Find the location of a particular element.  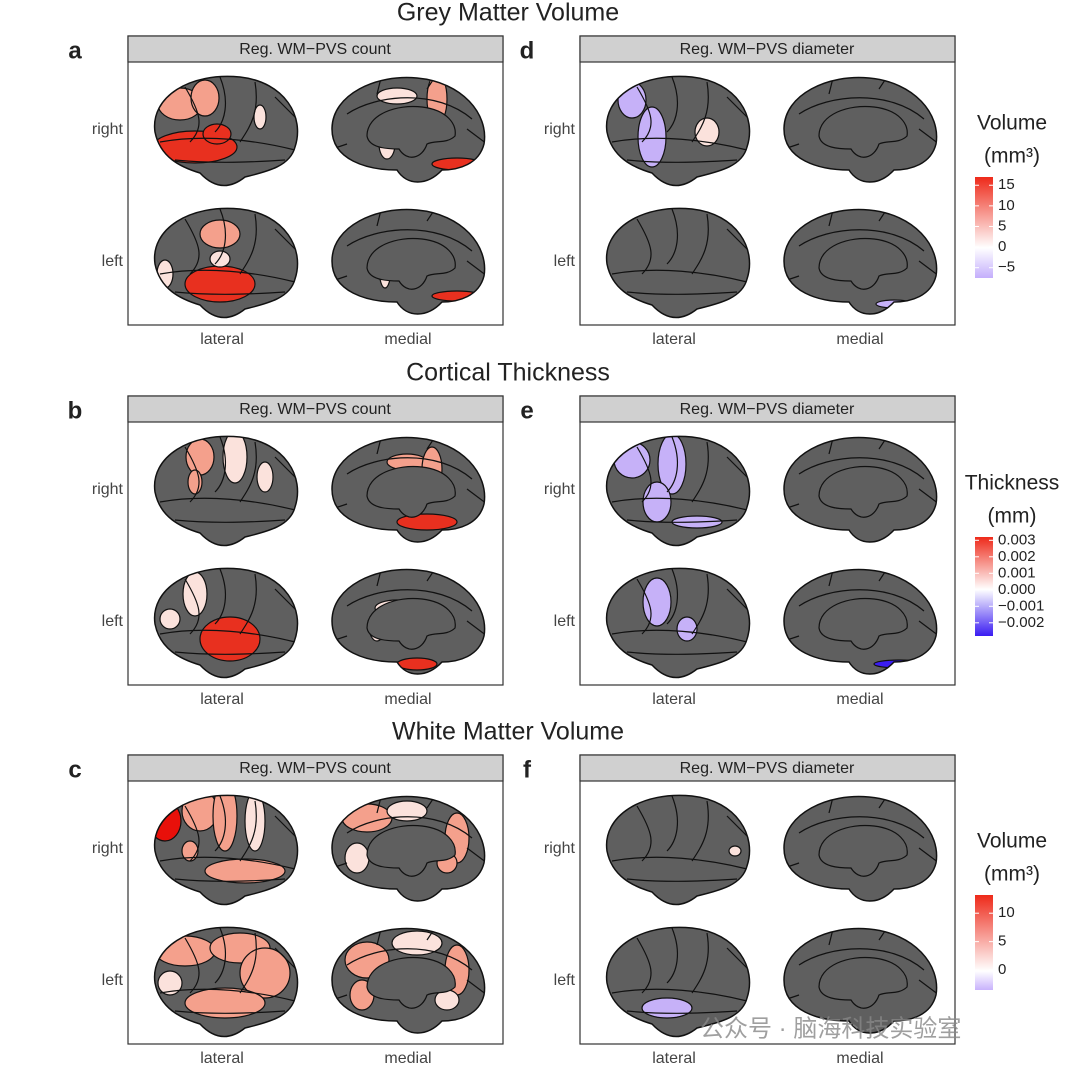

strip-label: Reg. WM−PVS count is located at coordinates (315, 409).